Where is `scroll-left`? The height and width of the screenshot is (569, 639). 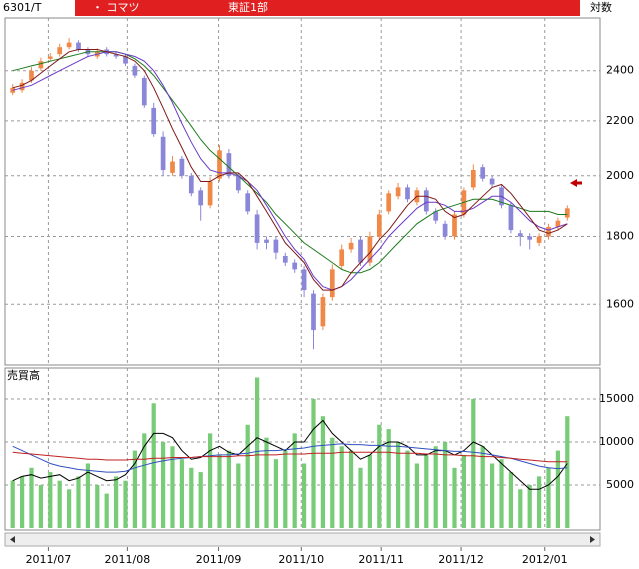 scroll-left is located at coordinates (12, 539).